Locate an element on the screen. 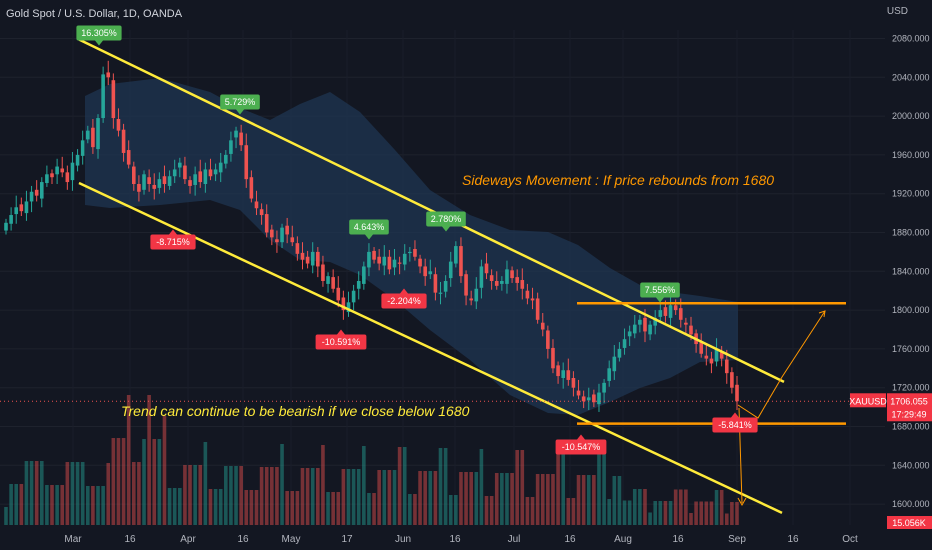 This screenshot has height=550, width=932. chart-title: Gold Spot / U.S. Dollar, 1D, OANDA is located at coordinates (94, 14).